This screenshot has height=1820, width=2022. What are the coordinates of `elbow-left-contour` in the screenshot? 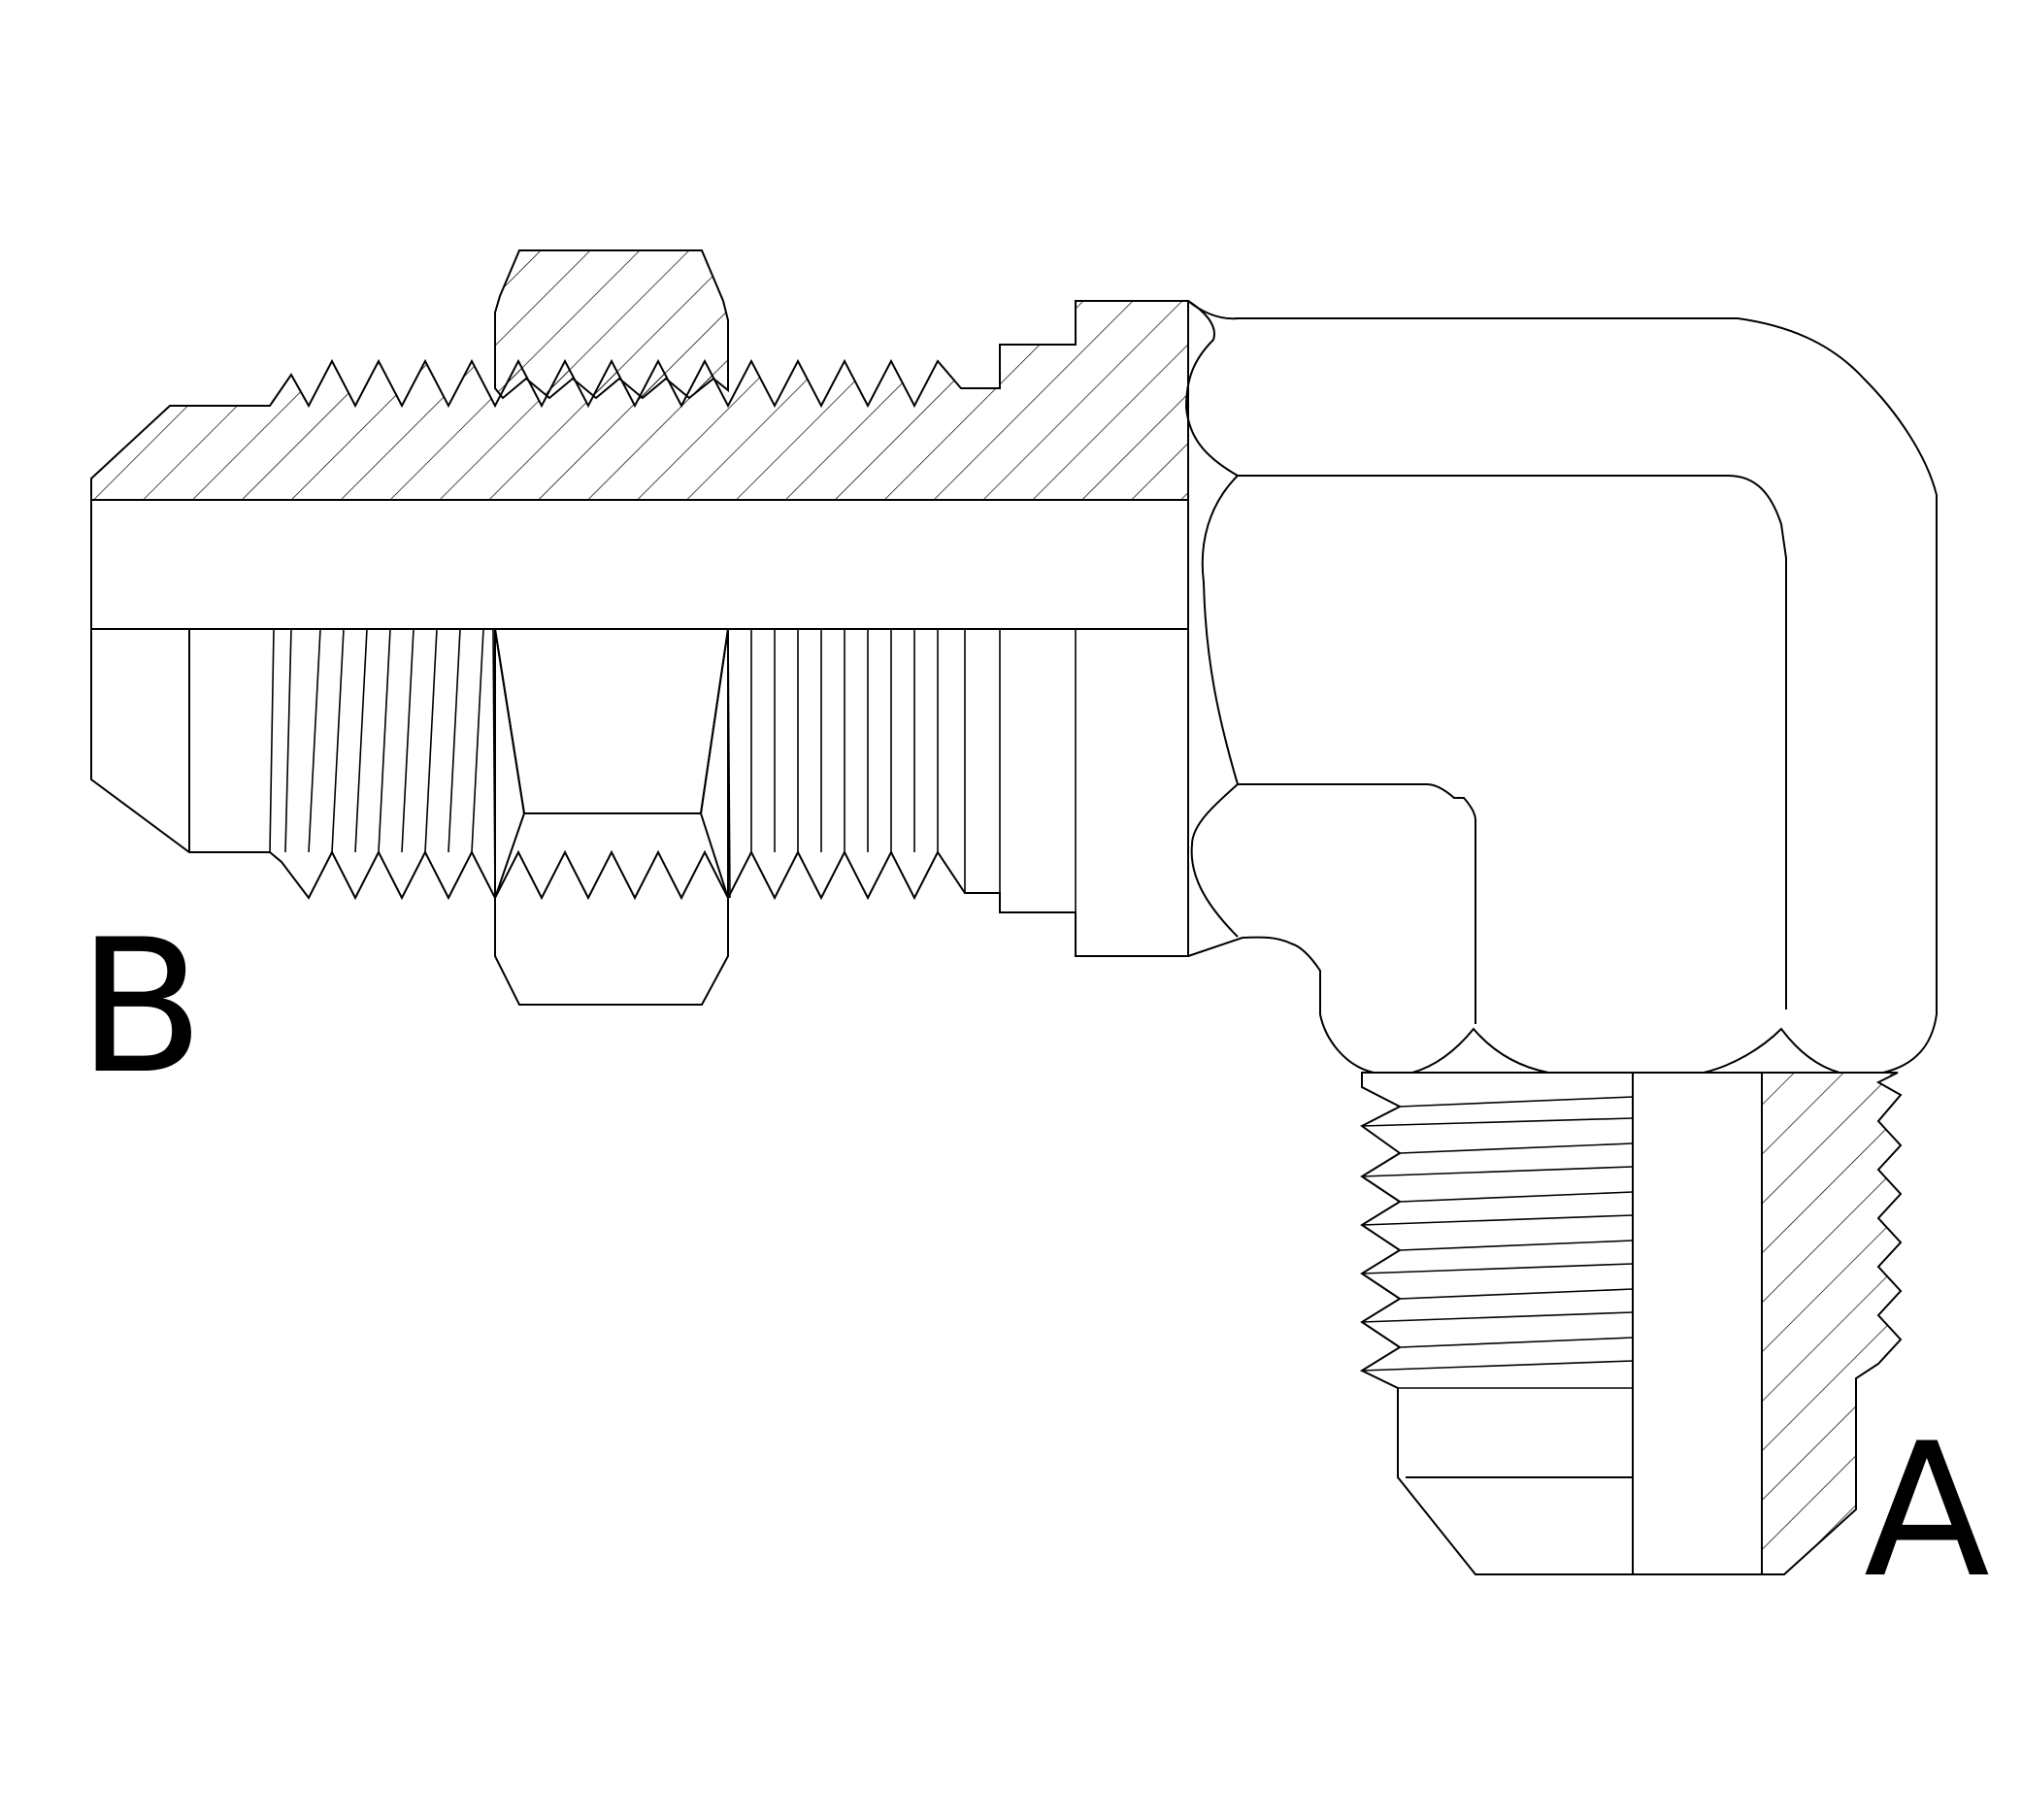 It's located at (1212, 619).